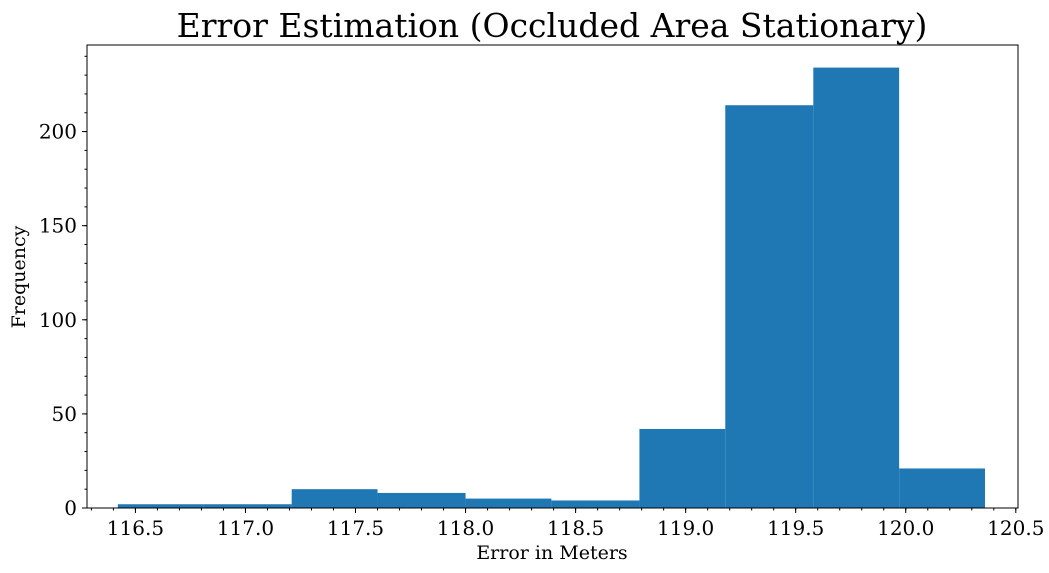  What do you see at coordinates (70, 508) in the screenshot?
I see `y-tick-label: 0` at bounding box center [70, 508].